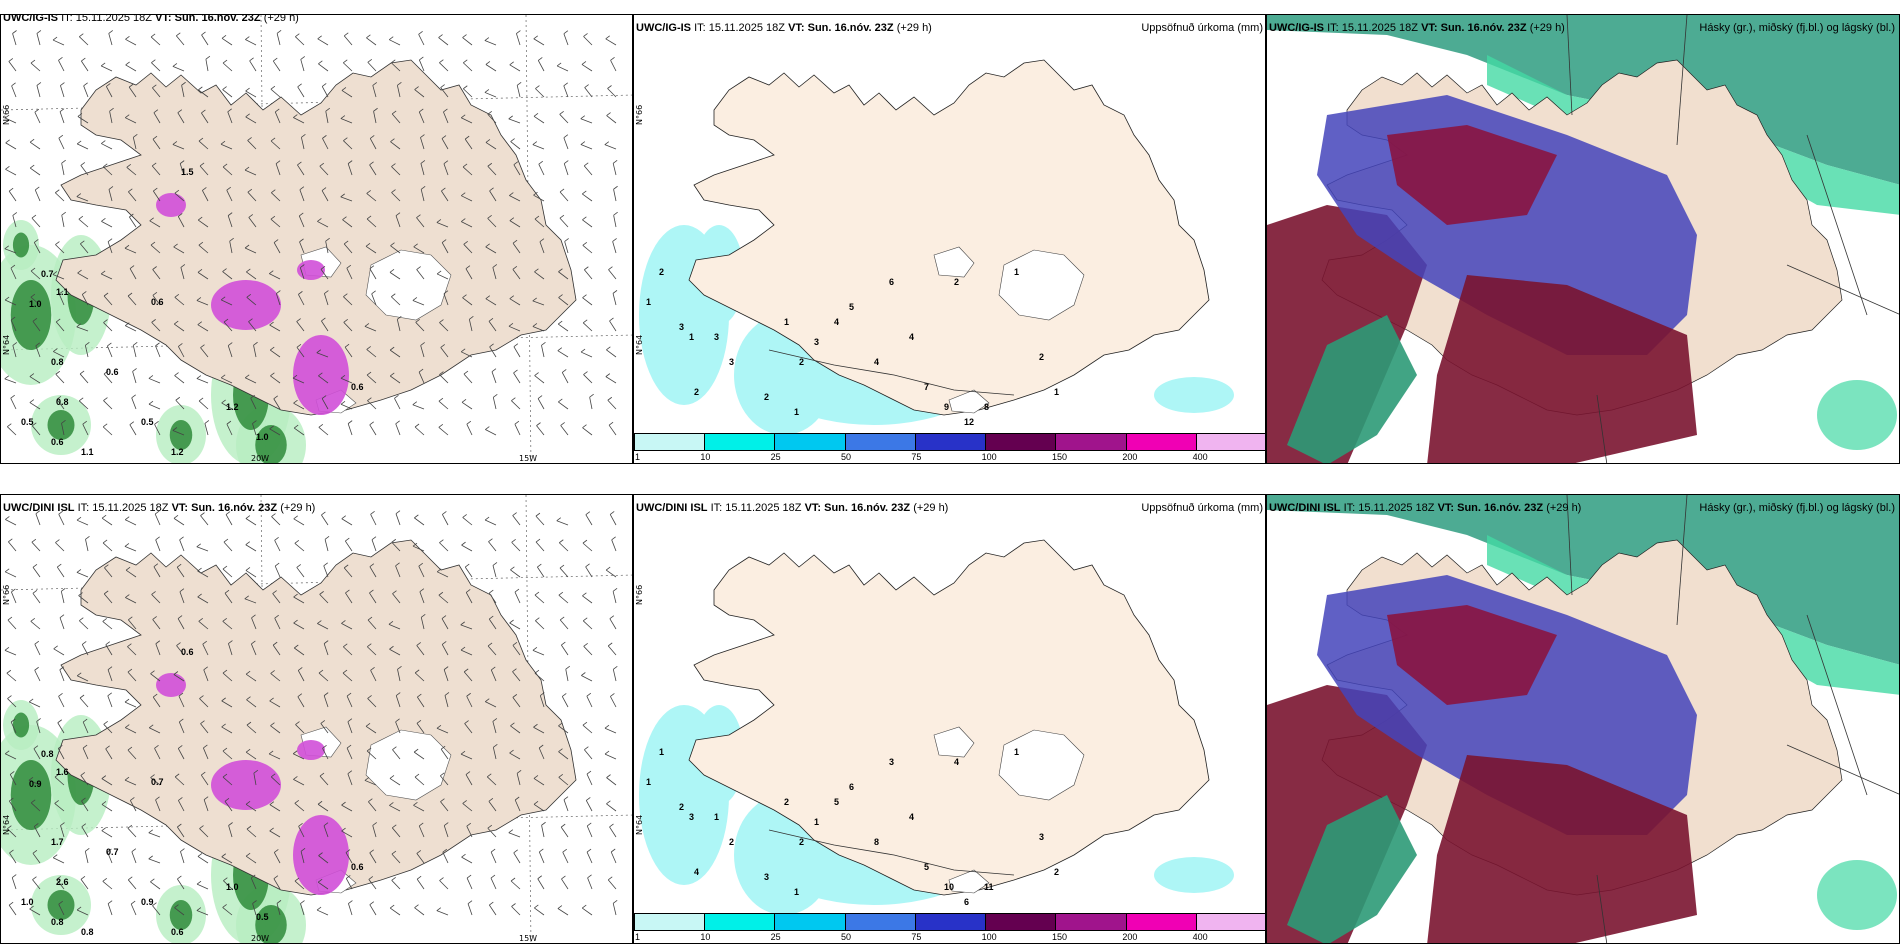  I want to click on wind-value-label: 0.7, so click(47, 274).